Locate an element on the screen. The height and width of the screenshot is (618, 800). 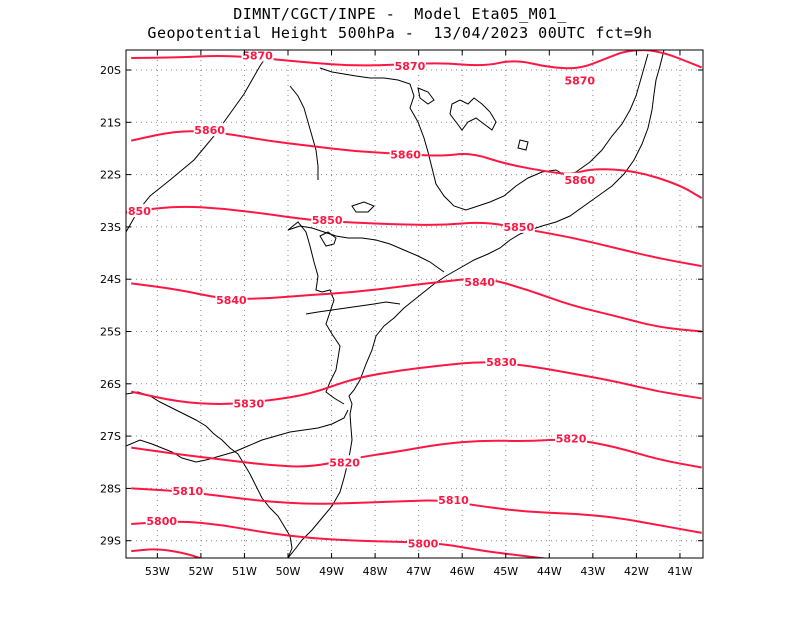
lat-label: 23S is located at coordinates (110, 227).